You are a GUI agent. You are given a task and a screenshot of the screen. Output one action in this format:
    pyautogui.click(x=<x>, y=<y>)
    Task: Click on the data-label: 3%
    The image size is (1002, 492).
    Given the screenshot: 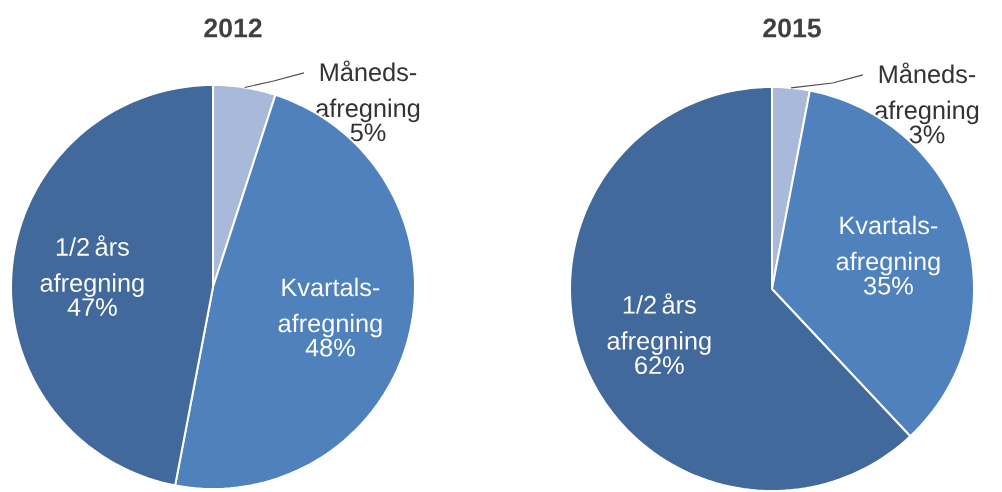 What is the action you would take?
    pyautogui.click(x=927, y=134)
    